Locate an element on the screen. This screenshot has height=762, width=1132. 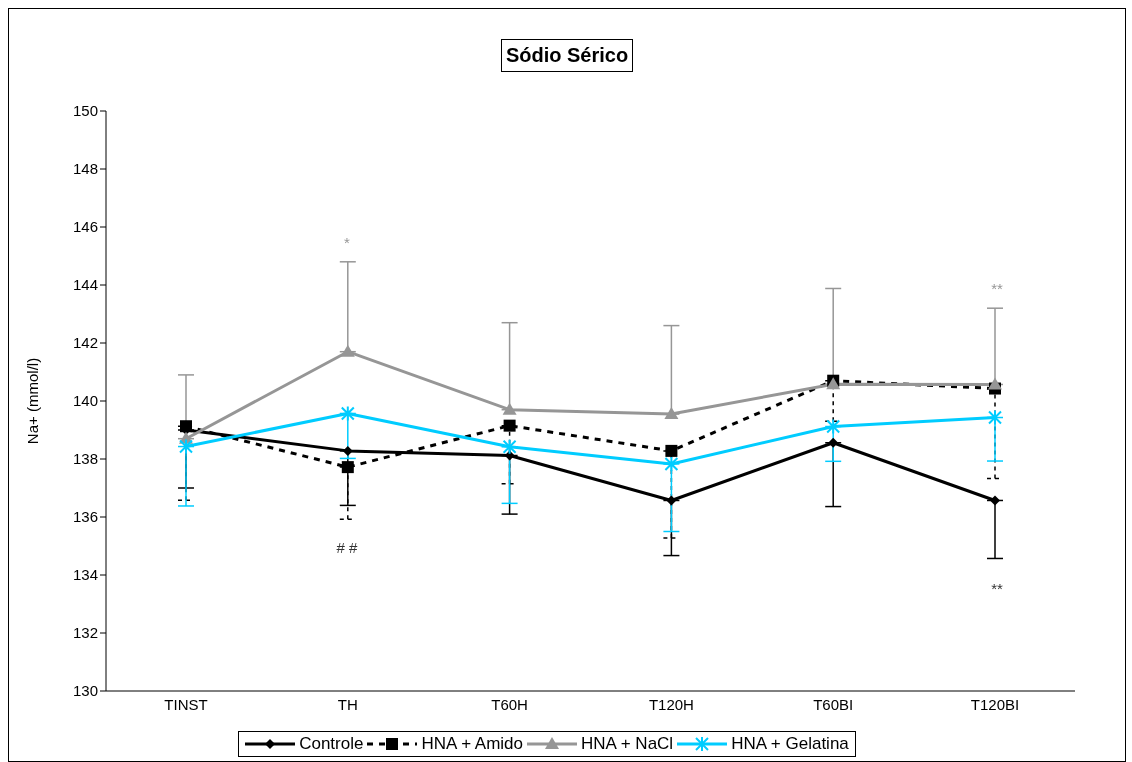
y-tick-label: 136 is located at coordinates (85, 517).